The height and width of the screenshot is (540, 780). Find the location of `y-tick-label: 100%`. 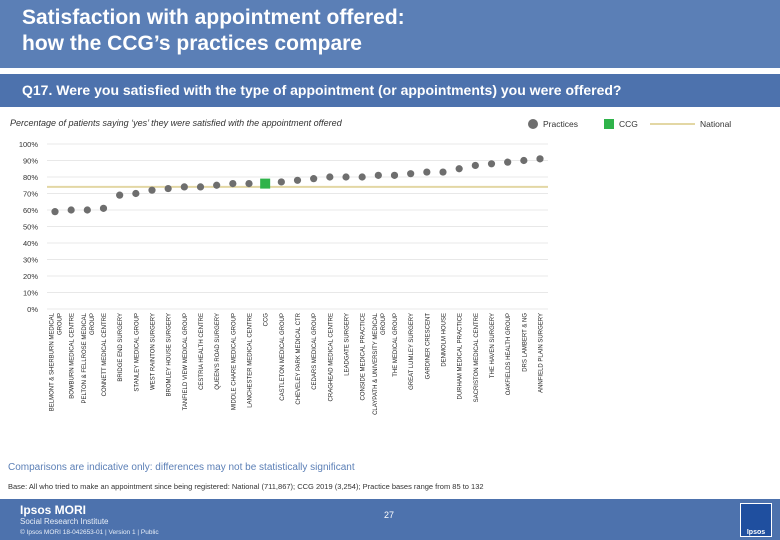

y-tick-label: 100% is located at coordinates (29, 144).